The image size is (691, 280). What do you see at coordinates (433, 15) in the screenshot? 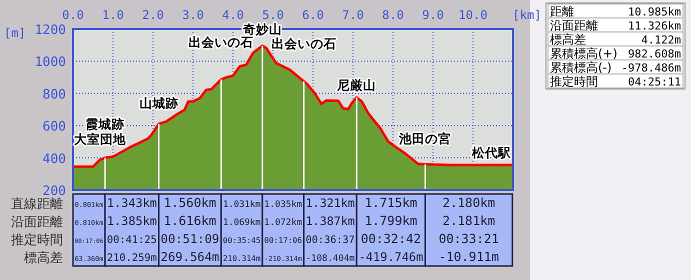
I see `x-tick-label: 9.0` at bounding box center [433, 15].